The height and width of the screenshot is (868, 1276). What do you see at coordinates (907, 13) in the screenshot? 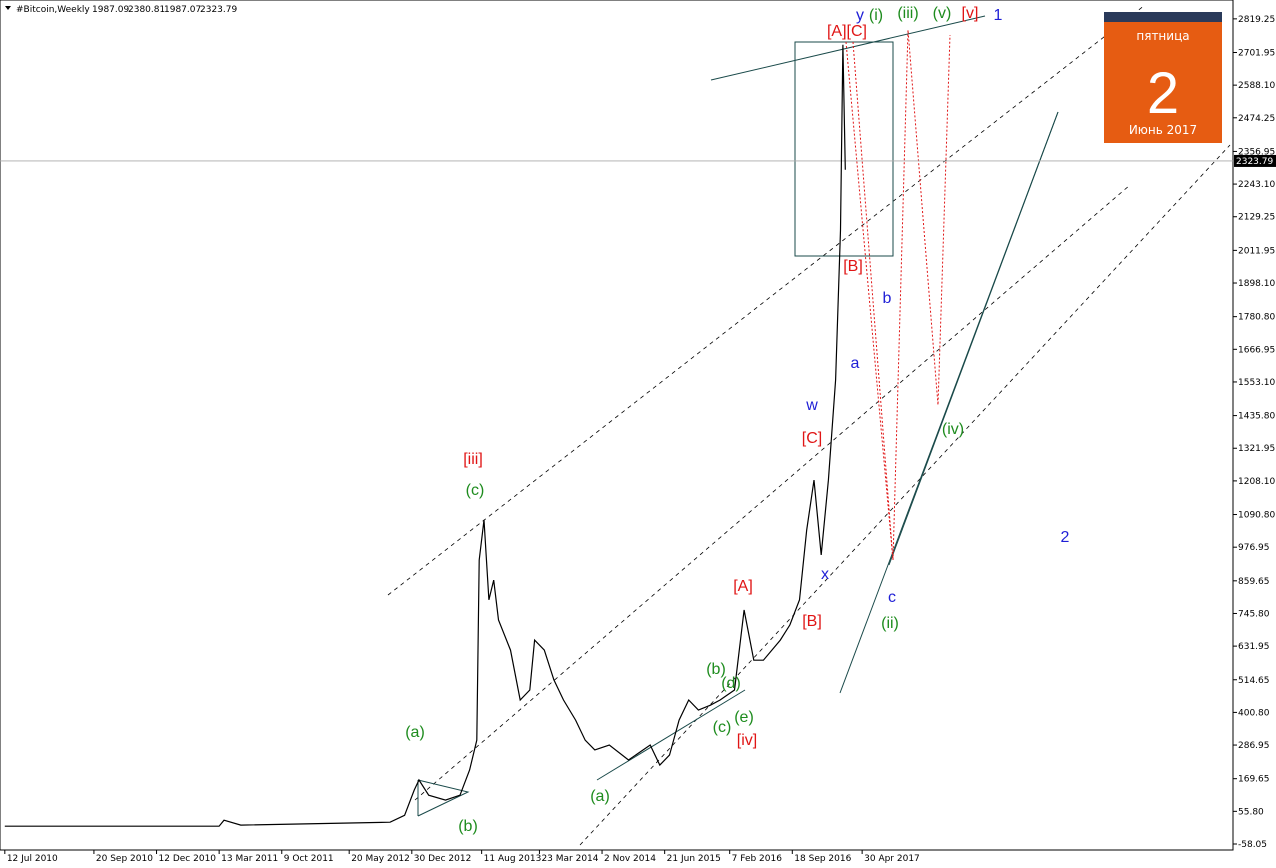
I see `wave-label: (iii)` at bounding box center [907, 13].